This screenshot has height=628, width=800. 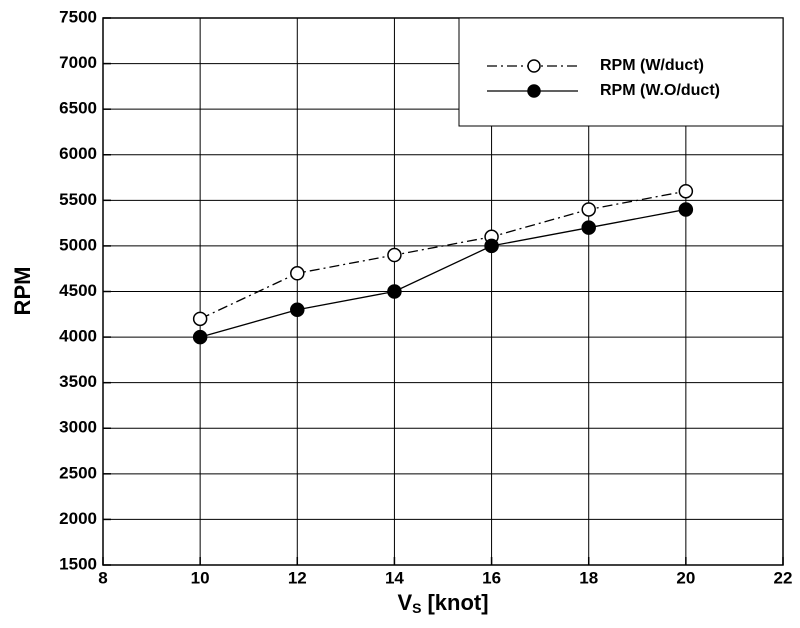 I want to click on x-tick-label: 16, so click(x=491, y=577).